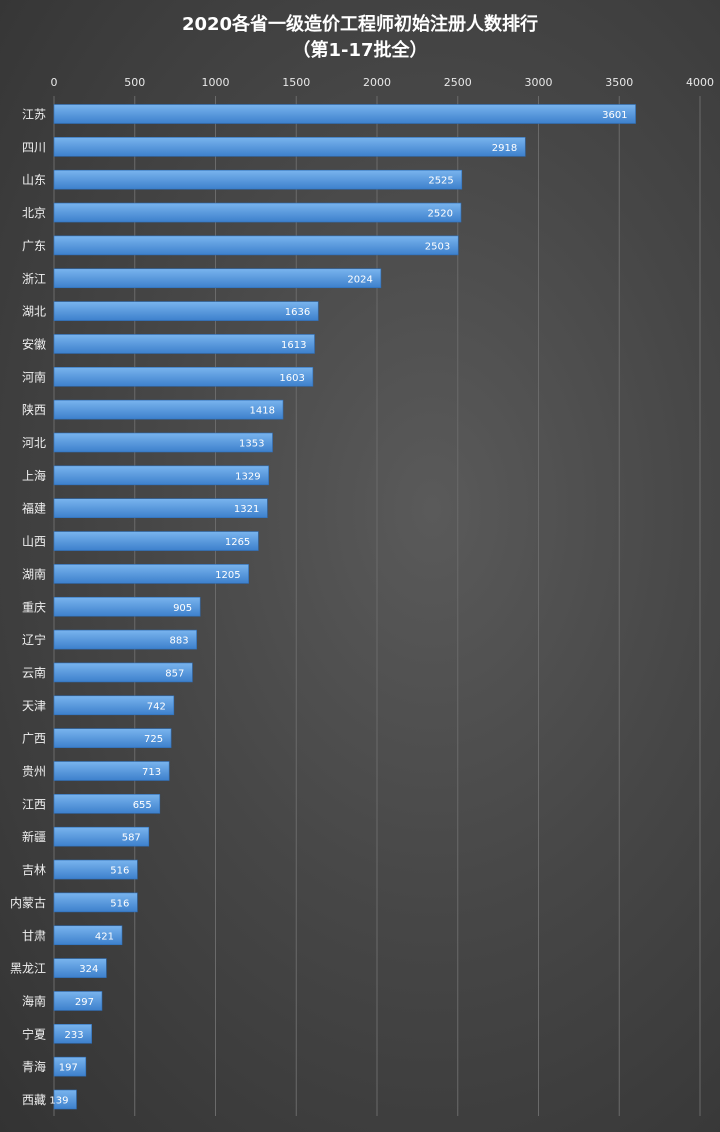 This screenshot has height=1132, width=720. What do you see at coordinates (360, 24) in the screenshot?
I see `chart-title: 2020各省一级造价工程师初始注册人数排行` at bounding box center [360, 24].